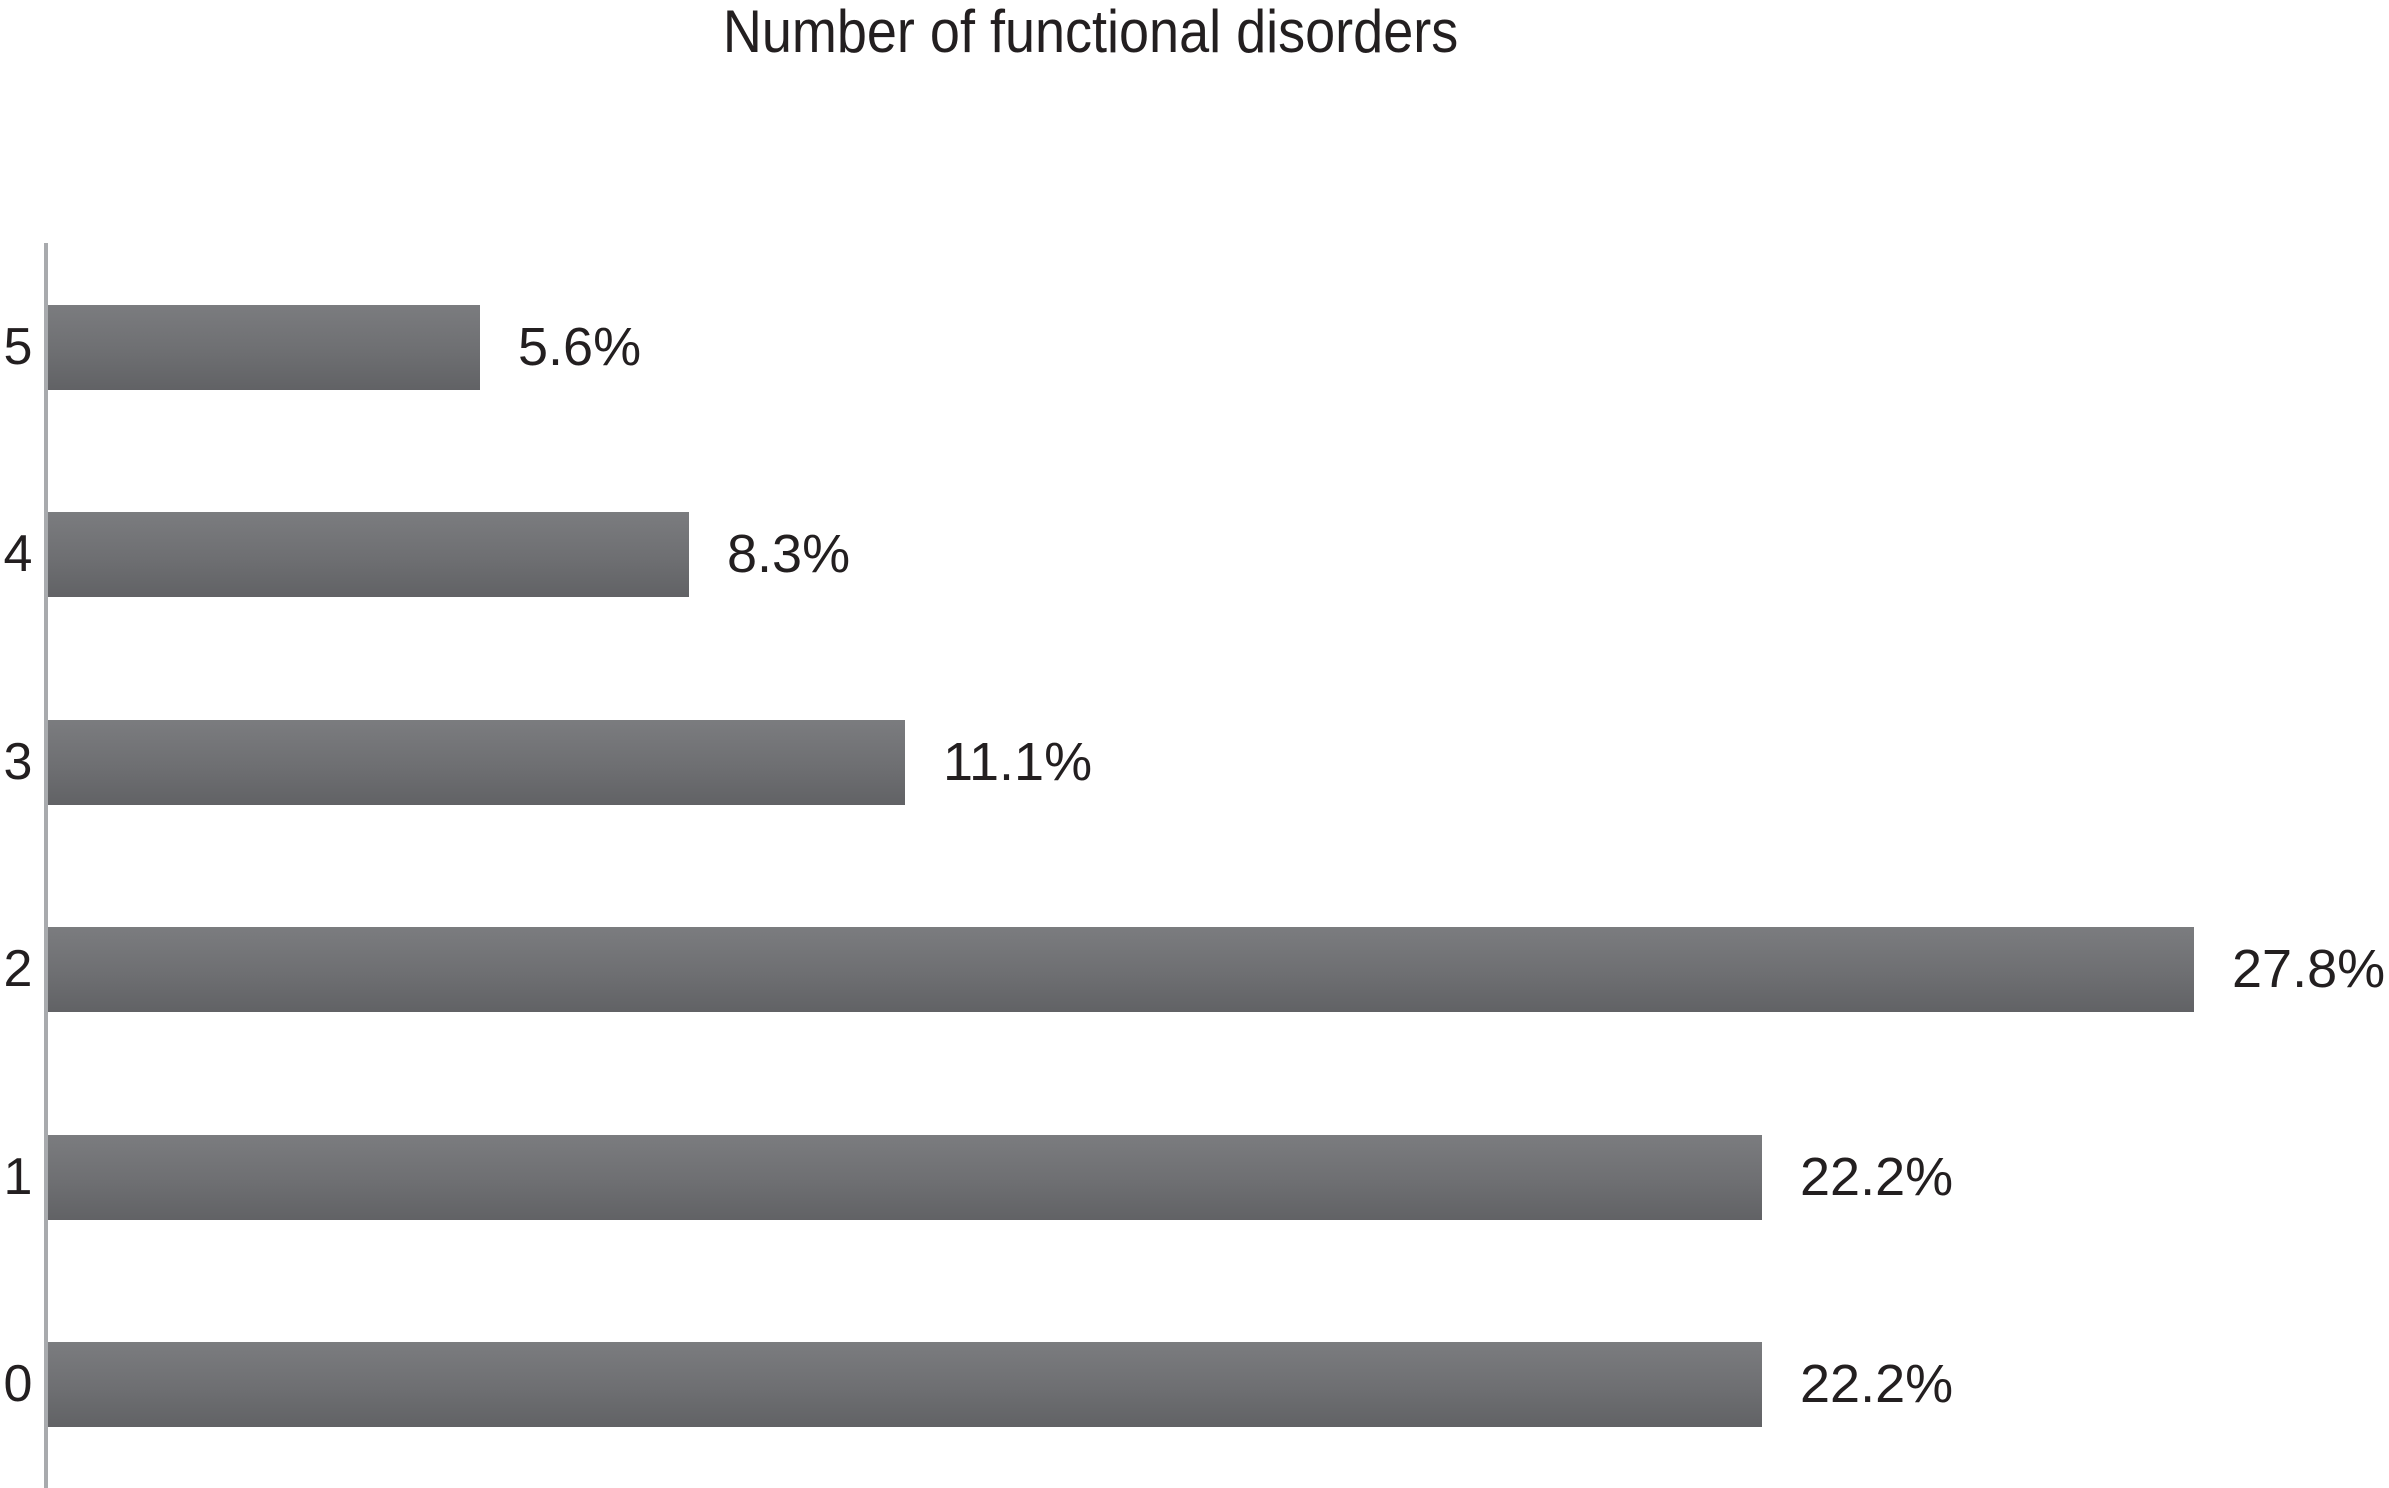  Describe the element at coordinates (580, 347) in the screenshot. I see `value-label: 5.6%` at that location.